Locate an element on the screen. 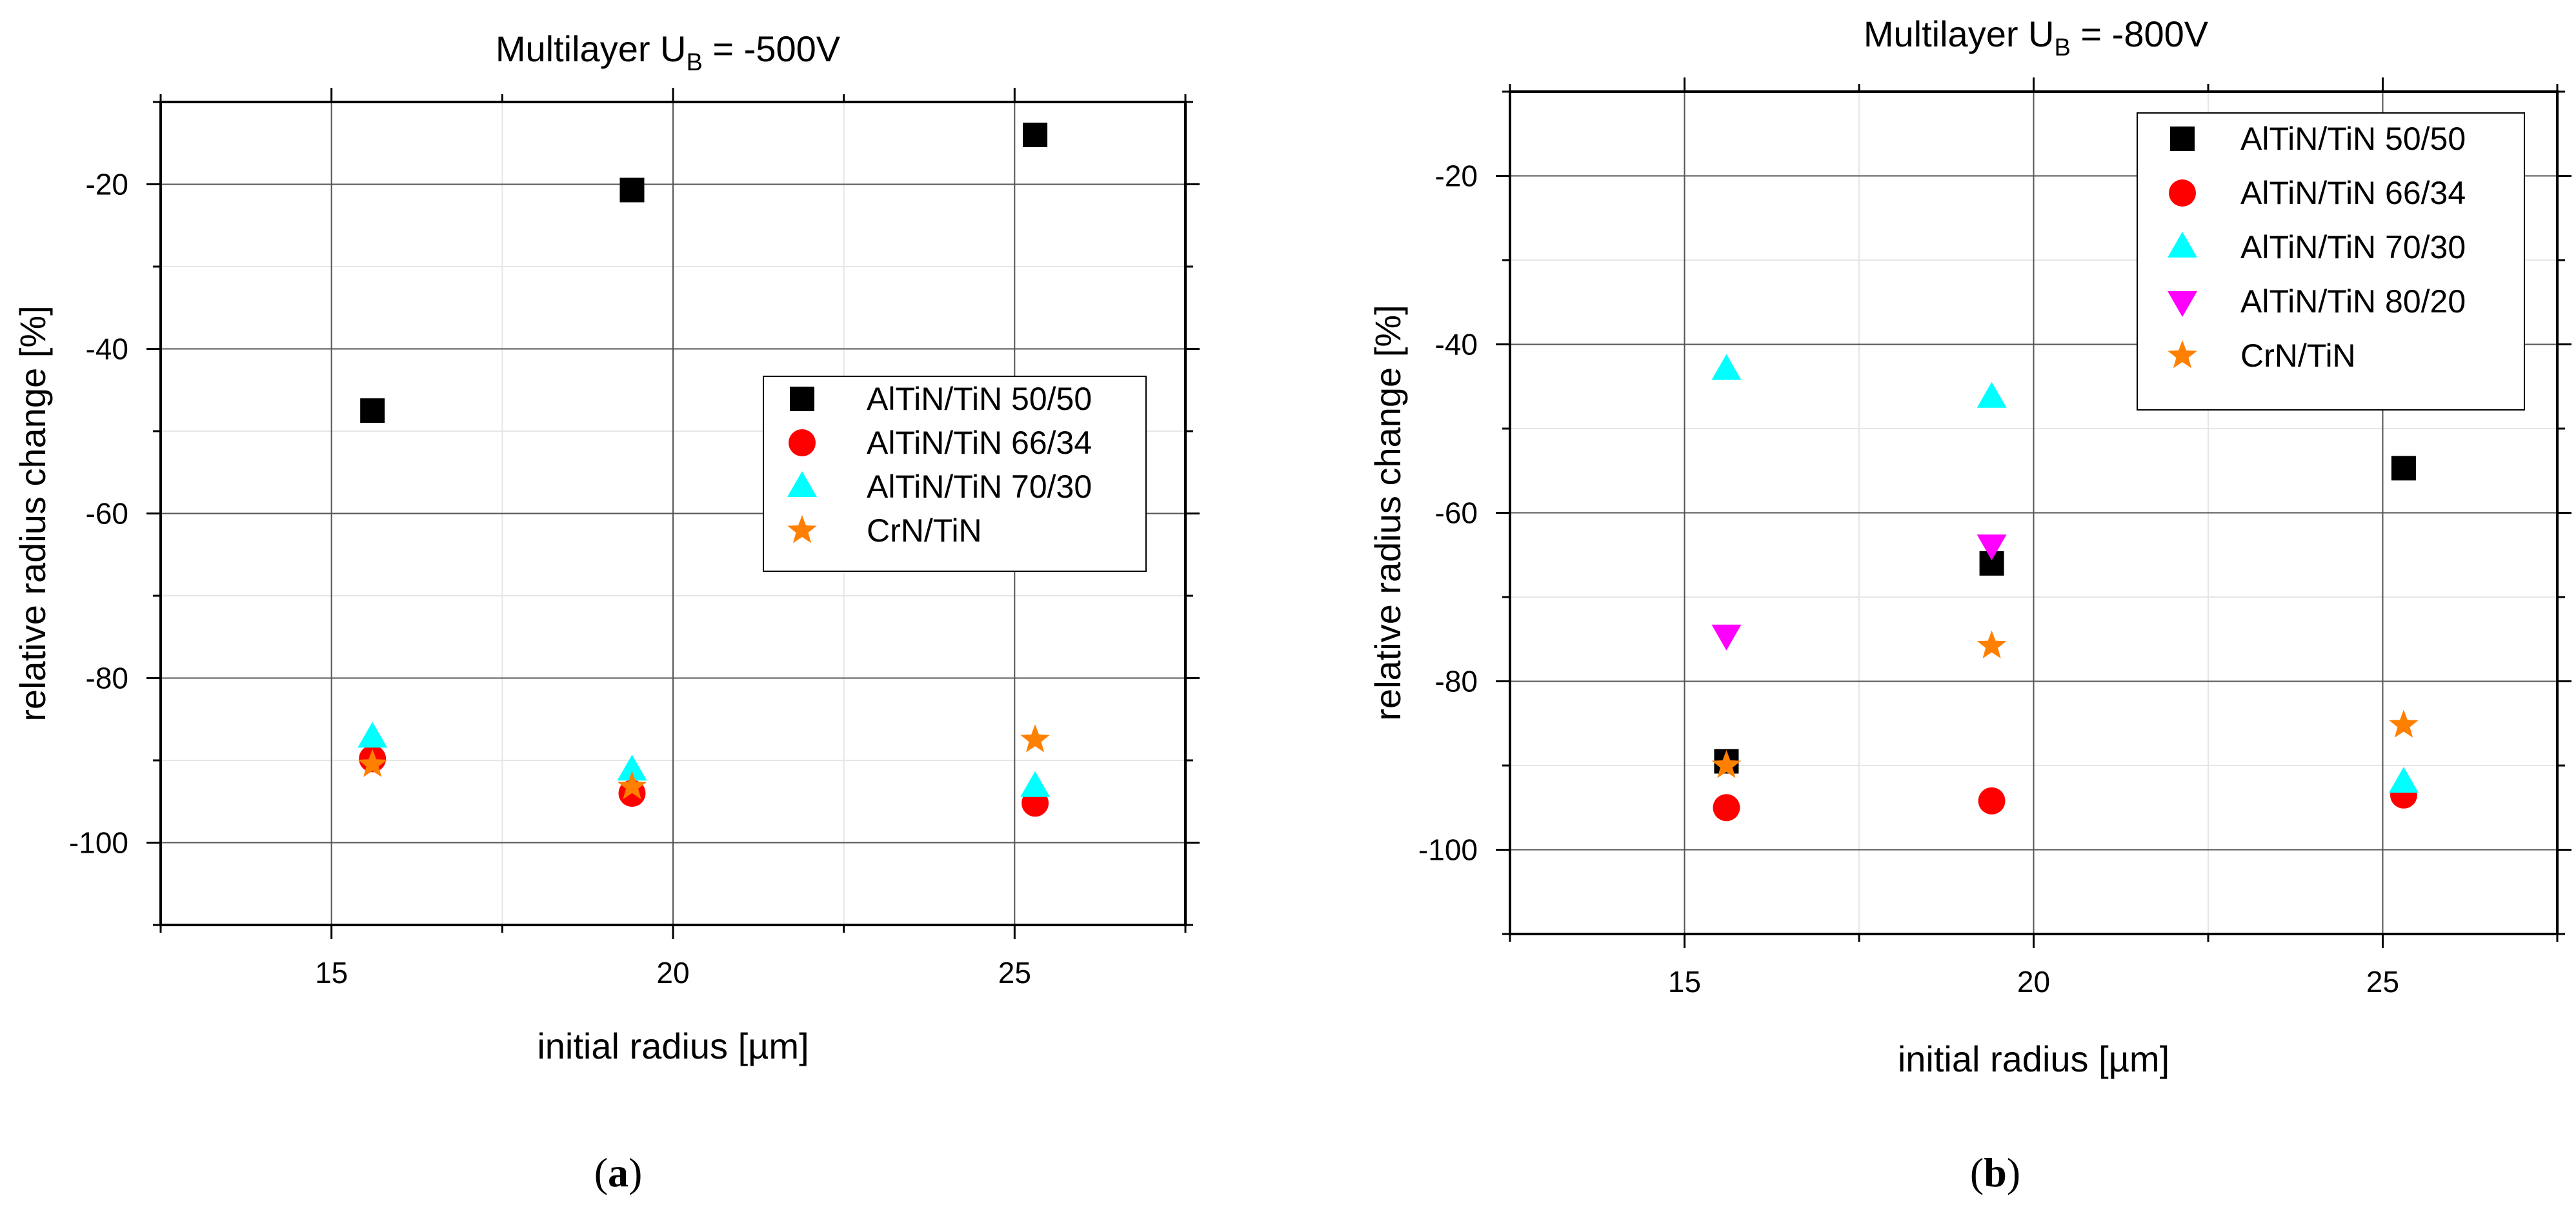 The height and width of the screenshot is (1218, 2576). chart-title: Multilayer UB = -500V is located at coordinates (669, 52).